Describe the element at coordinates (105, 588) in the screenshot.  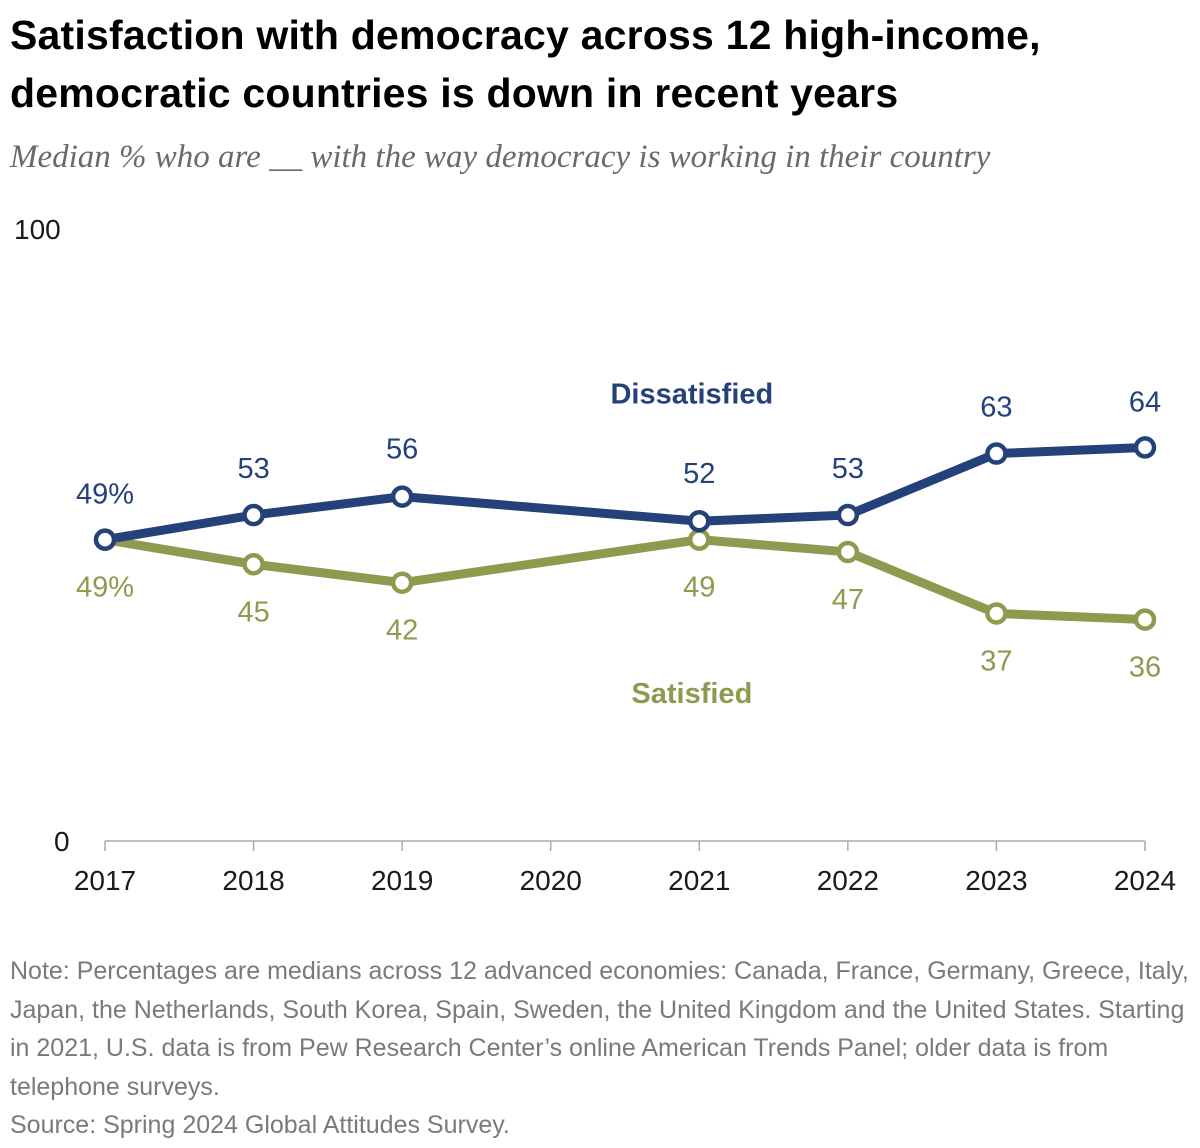
I see `data-label-satisfied: 49%` at that location.